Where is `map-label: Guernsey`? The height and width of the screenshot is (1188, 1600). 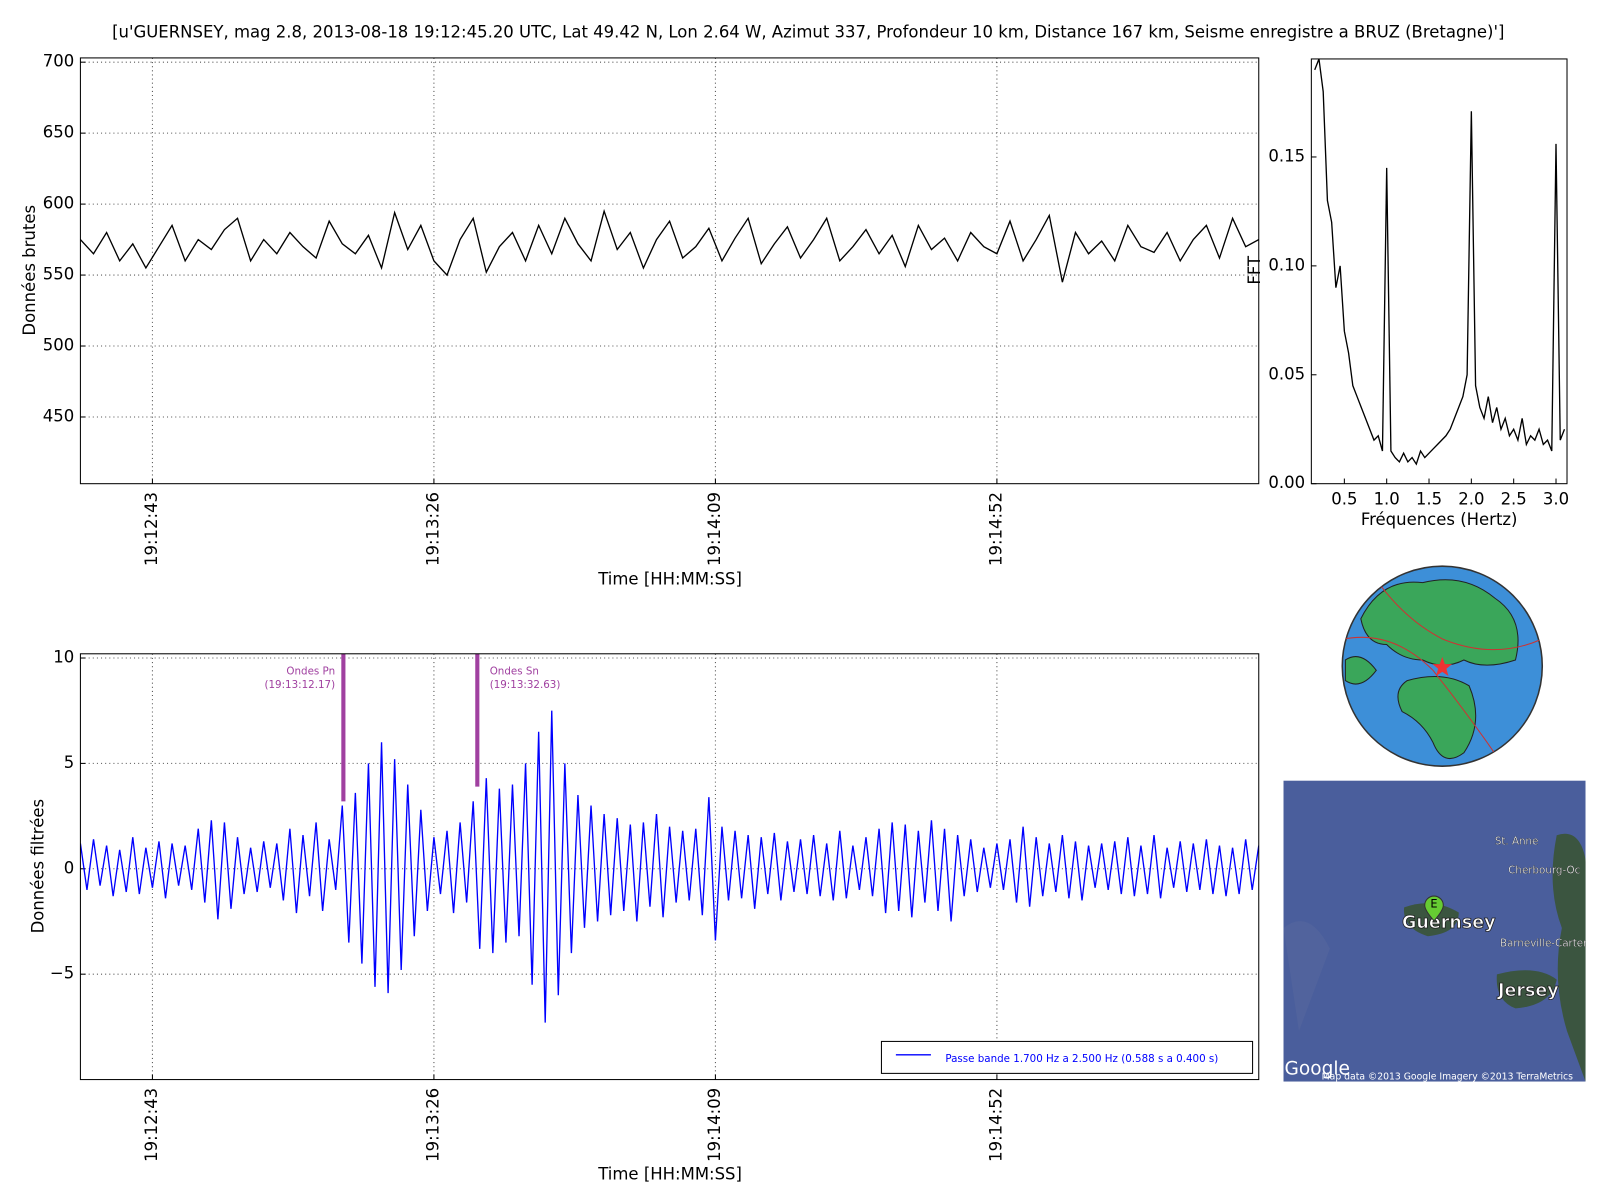
map-label: Guernsey is located at coordinates (1449, 923).